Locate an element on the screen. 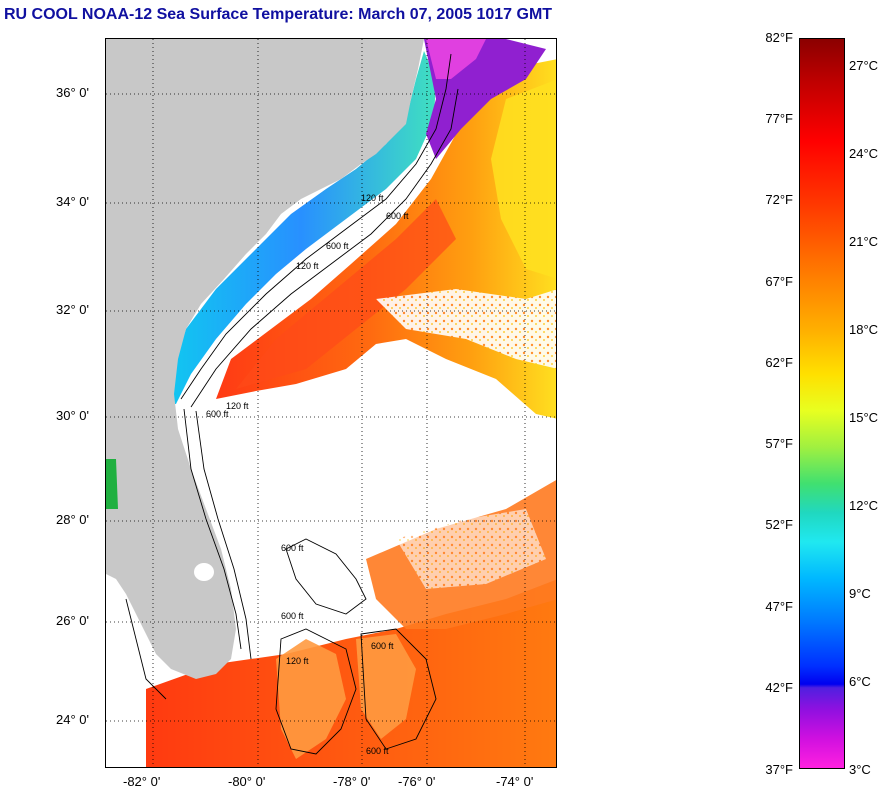 This screenshot has width=889, height=793. colorbar-celsius-label: 6°C is located at coordinates (860, 681).